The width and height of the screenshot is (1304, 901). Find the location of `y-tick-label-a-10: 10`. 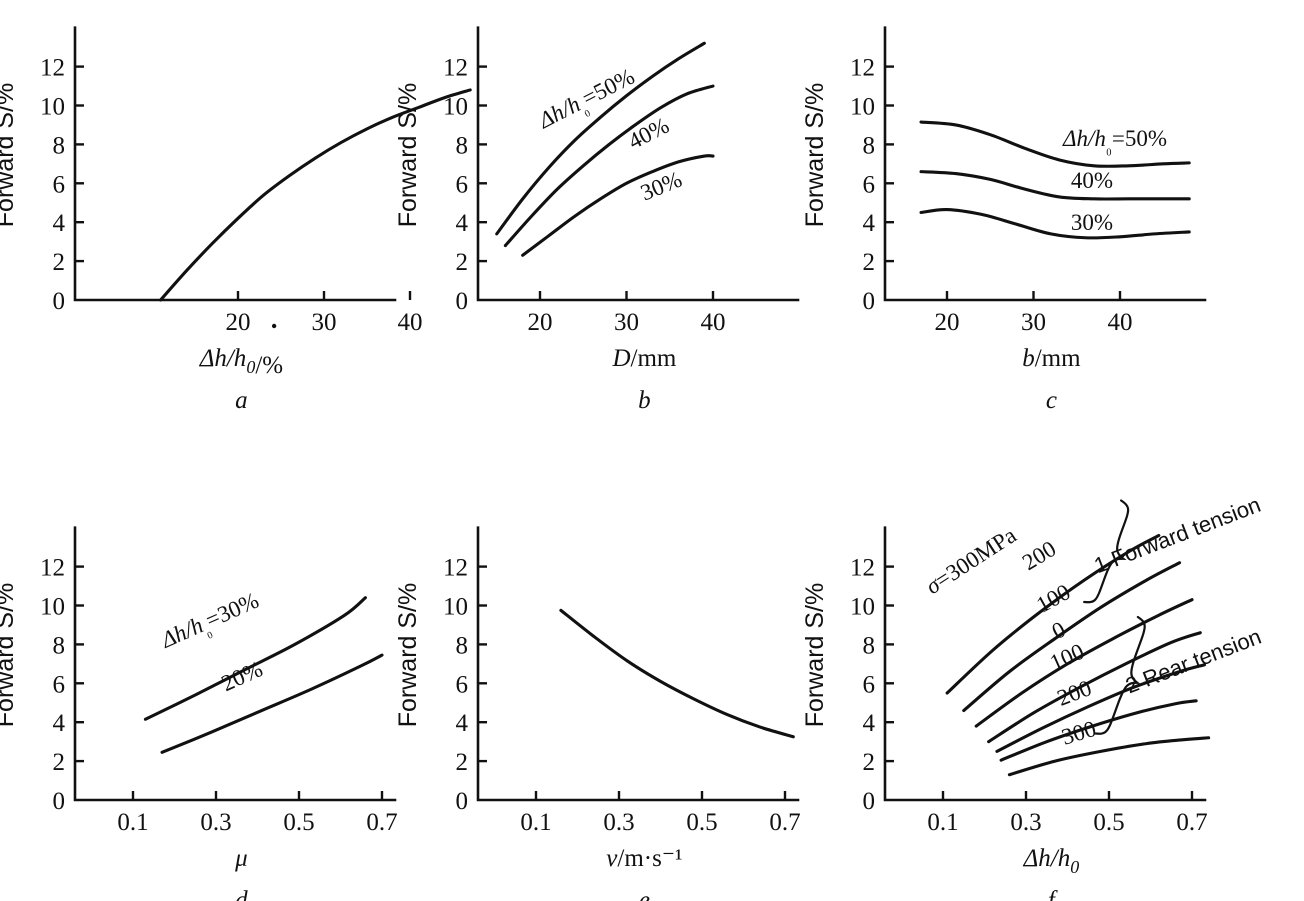

y-tick-label-a-10: 10 is located at coordinates (52, 107).